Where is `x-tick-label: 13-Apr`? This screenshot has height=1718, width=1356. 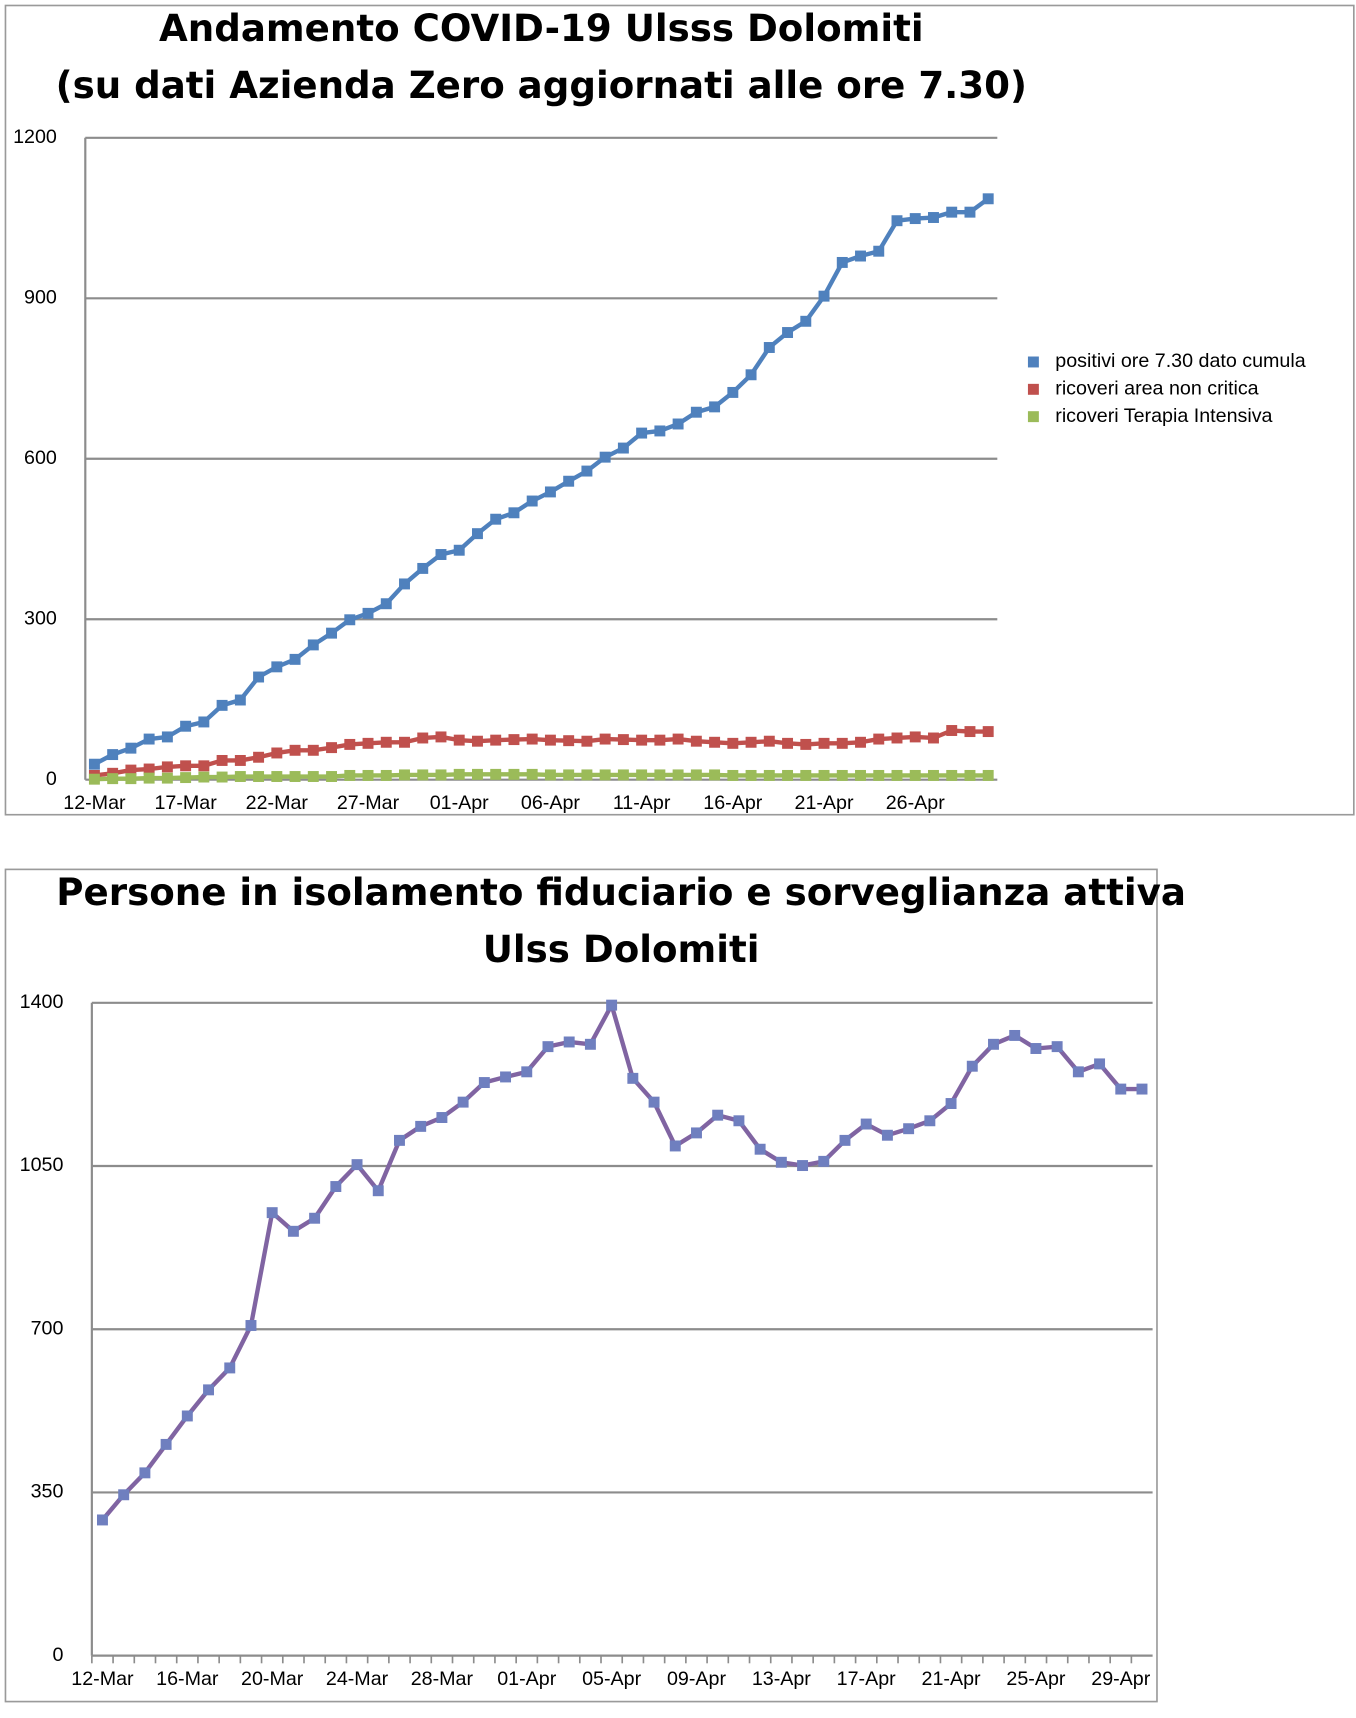
x-tick-label: 13-Apr is located at coordinates (781, 1679).